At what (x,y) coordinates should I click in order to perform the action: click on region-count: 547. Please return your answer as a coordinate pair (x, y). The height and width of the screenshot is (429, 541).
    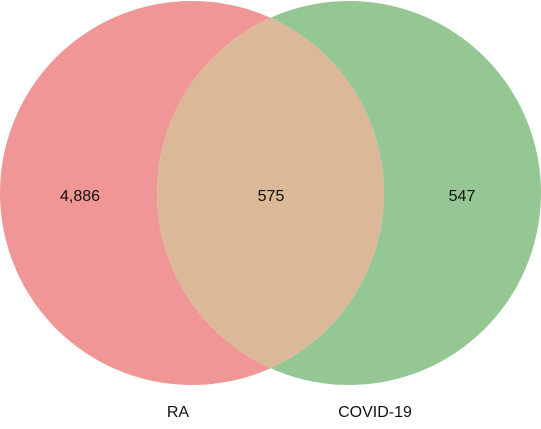
    Looking at the image, I should click on (462, 196).